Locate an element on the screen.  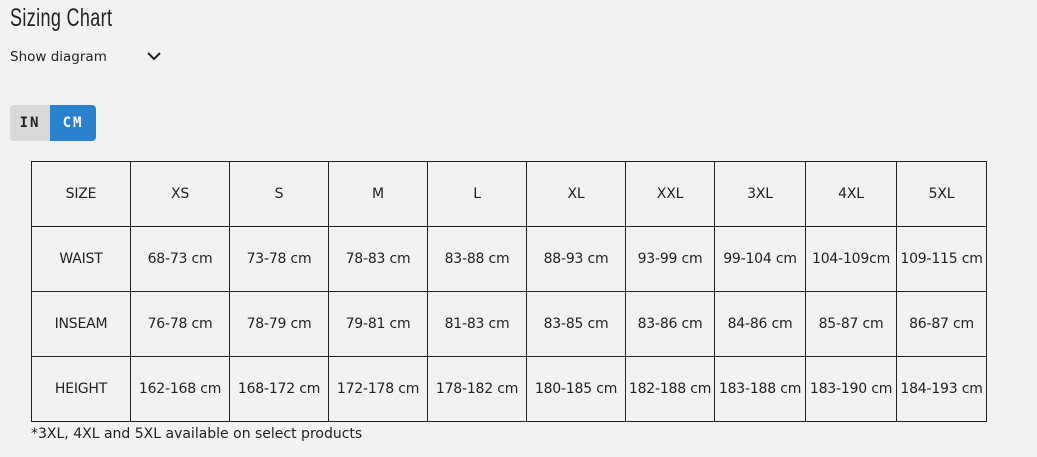
table-cell: 183-190 cm is located at coordinates (851, 389).